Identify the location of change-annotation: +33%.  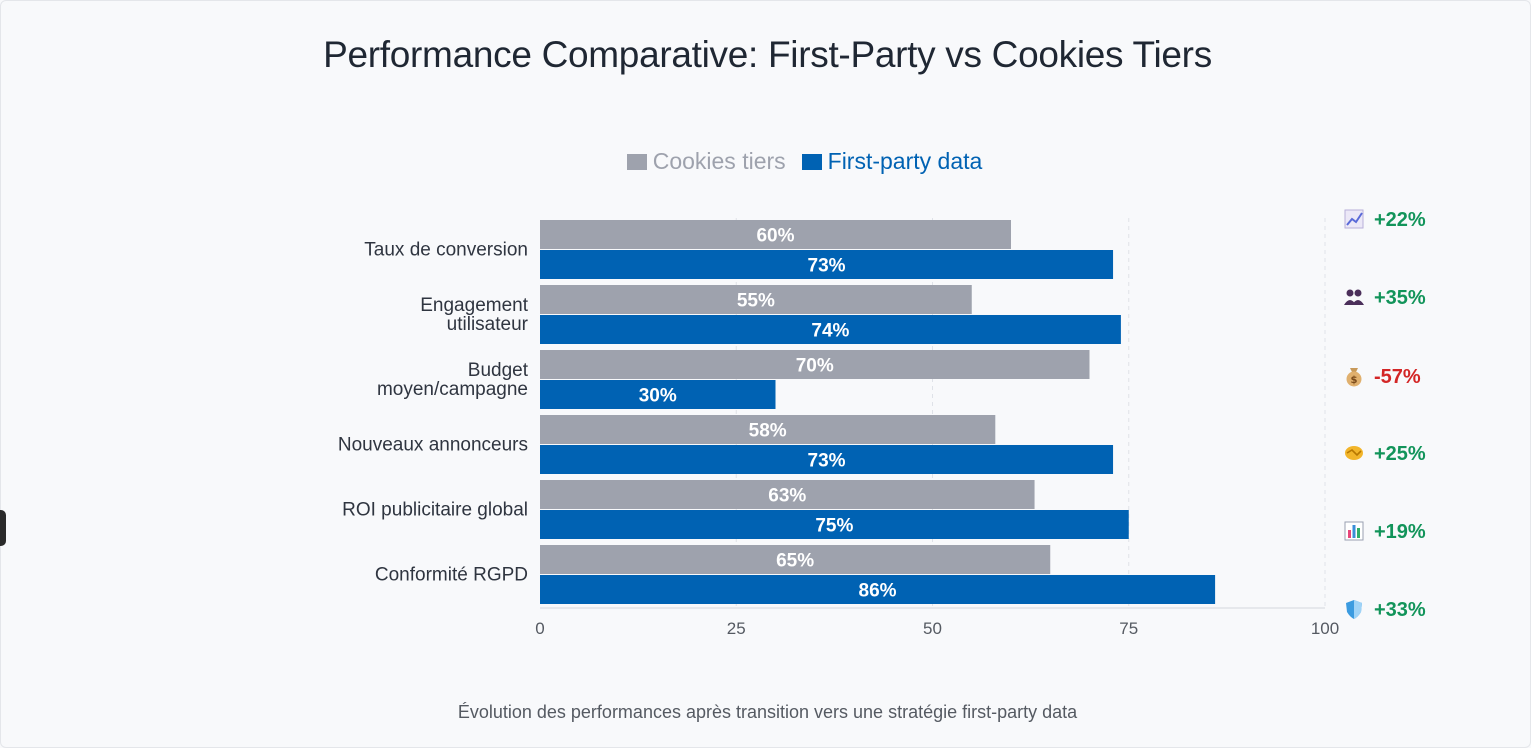
(1400, 610).